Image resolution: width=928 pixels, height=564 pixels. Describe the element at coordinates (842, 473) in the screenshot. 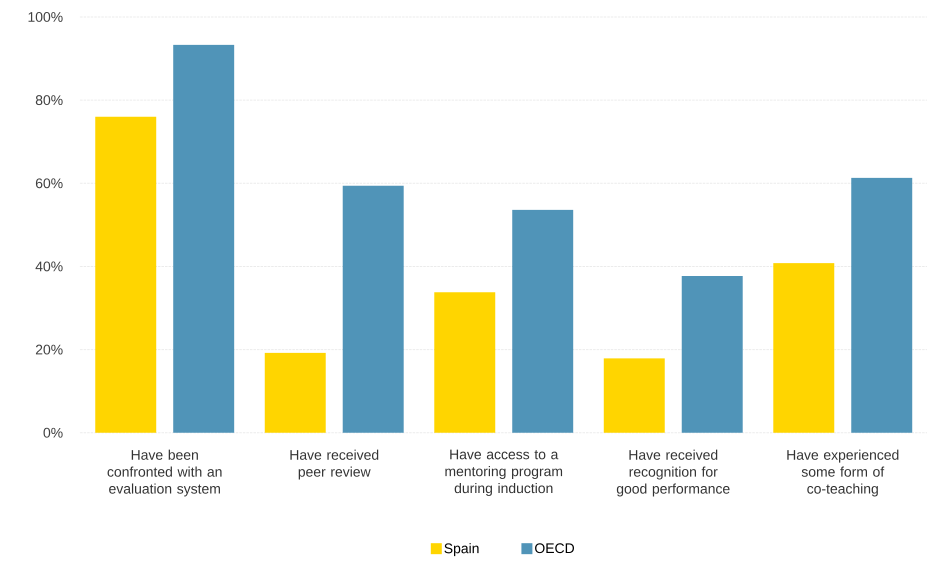

I see `x-tick-label: Have experienced some form of co-teaching` at that location.